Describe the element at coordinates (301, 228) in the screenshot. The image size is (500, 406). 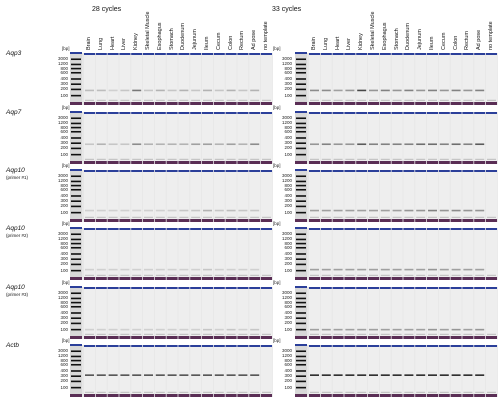
I see `ladder-top-marker` at that location.